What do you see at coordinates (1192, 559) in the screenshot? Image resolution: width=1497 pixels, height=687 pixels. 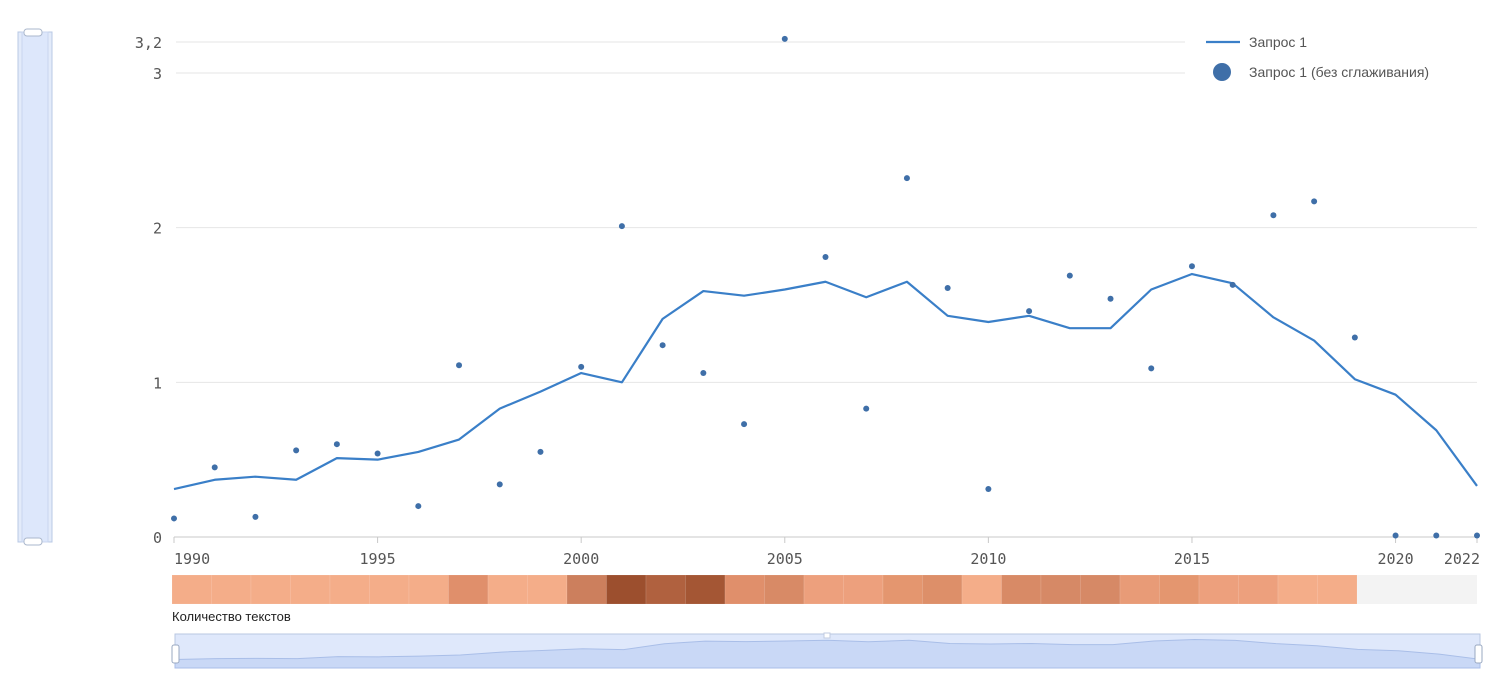 I see `x-tick-label: 2015` at bounding box center [1192, 559].